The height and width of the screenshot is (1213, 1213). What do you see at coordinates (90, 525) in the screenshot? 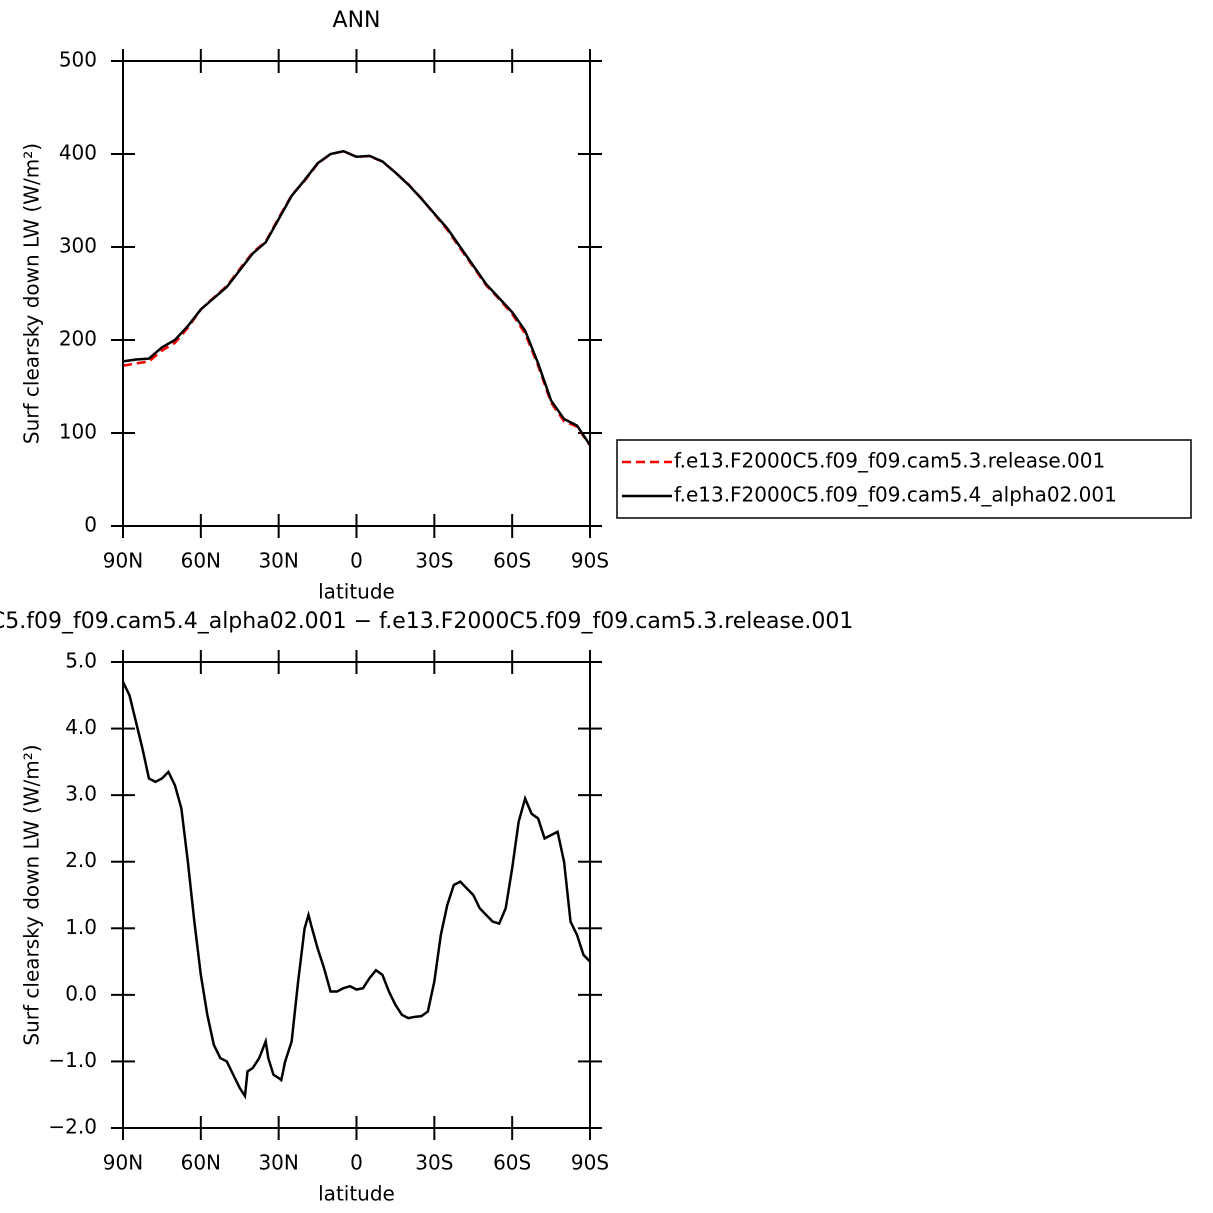
I see `y-tick-label: 0` at bounding box center [90, 525].